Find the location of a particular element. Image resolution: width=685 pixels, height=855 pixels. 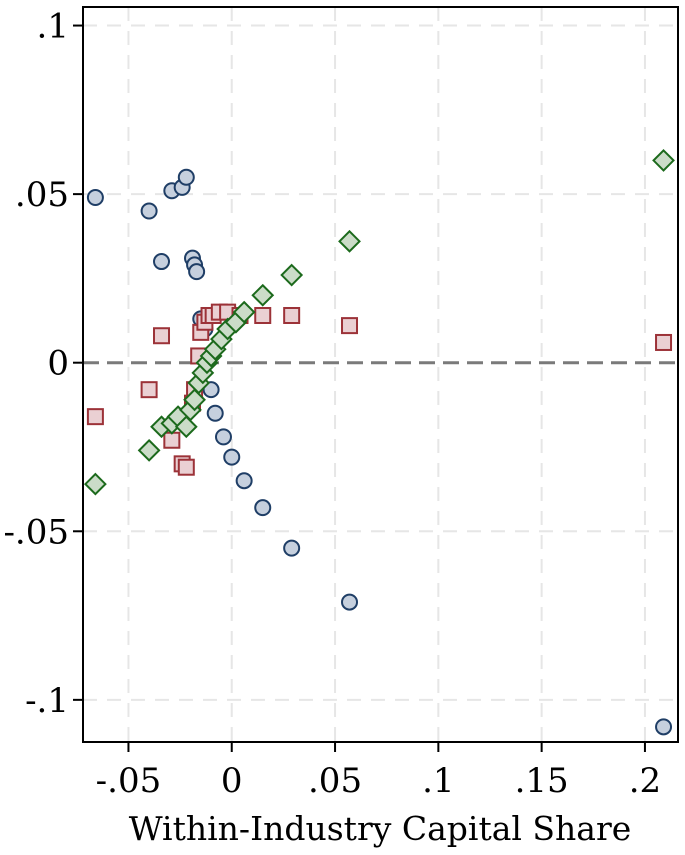

y-axis-ticks: .1 .05 0 -.05 -.1 is located at coordinates (43, 364).